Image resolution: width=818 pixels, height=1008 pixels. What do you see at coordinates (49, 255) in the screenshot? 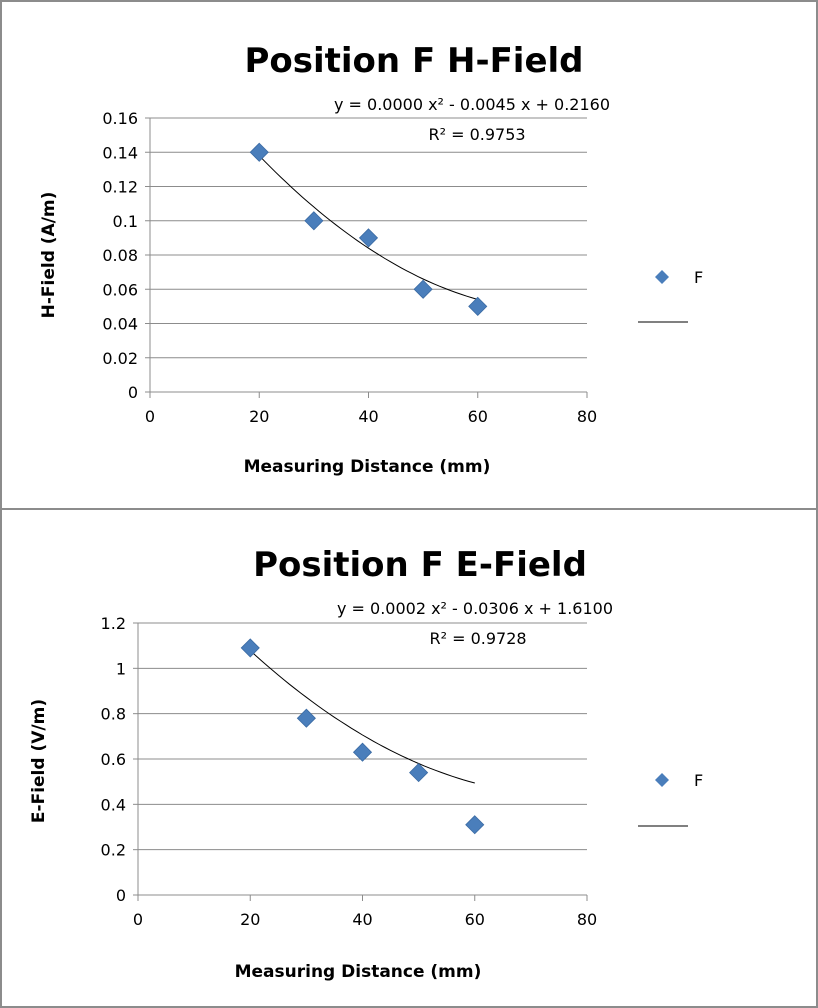
I see `h-field-y-axis-label: H-Field (A/m)` at bounding box center [49, 255].